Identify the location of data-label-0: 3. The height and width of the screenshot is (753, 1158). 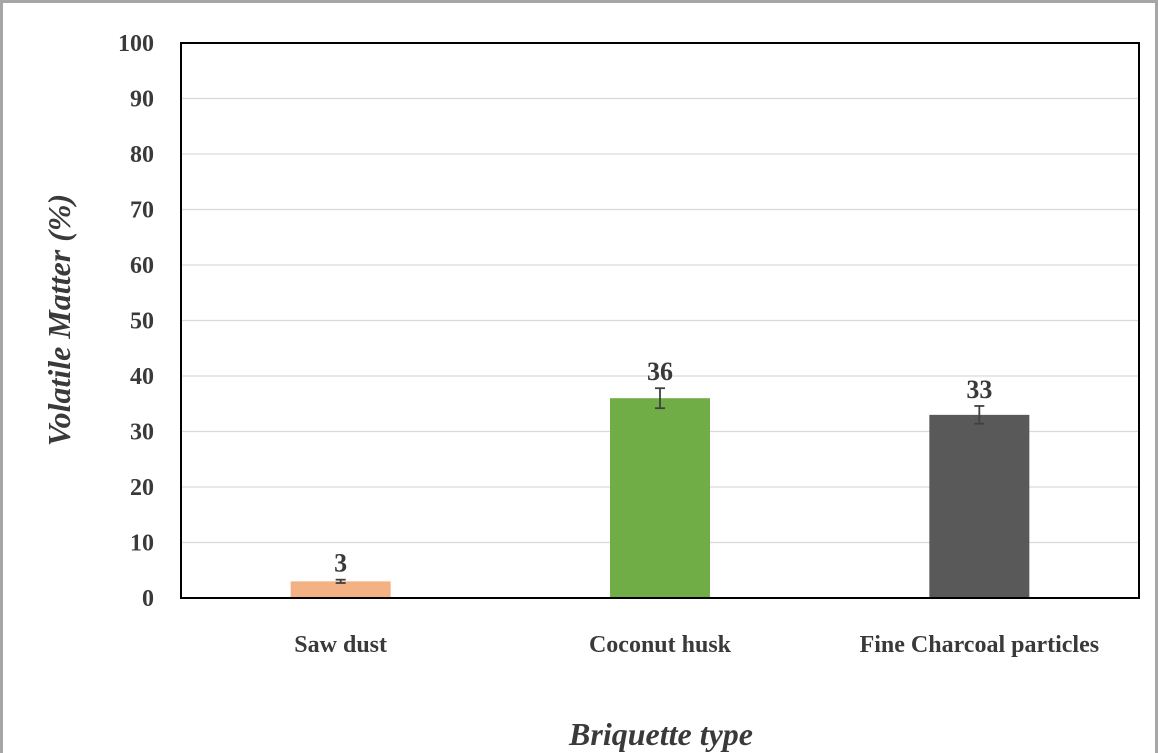
(340, 563).